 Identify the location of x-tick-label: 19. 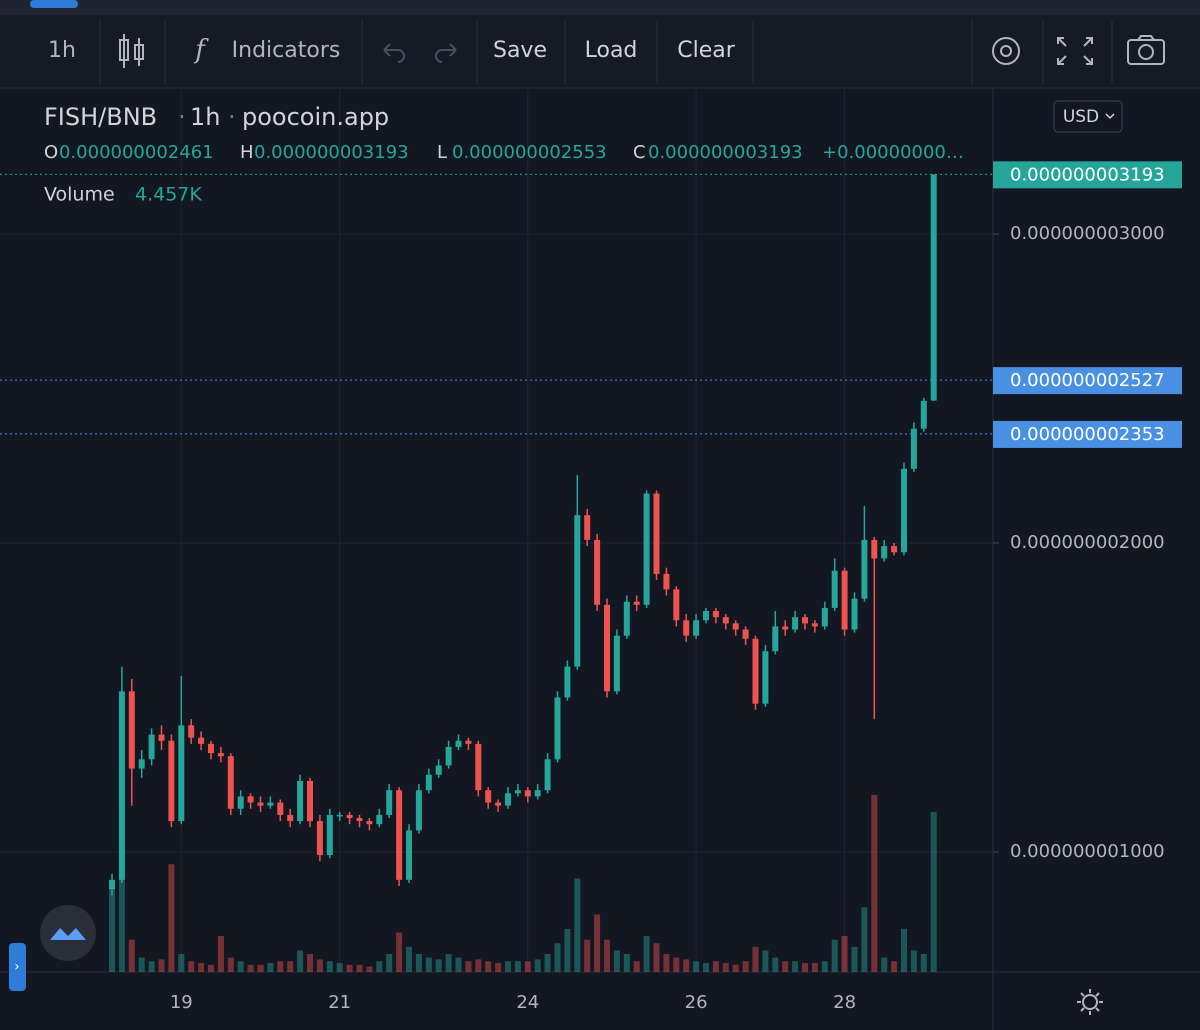
(181, 1002).